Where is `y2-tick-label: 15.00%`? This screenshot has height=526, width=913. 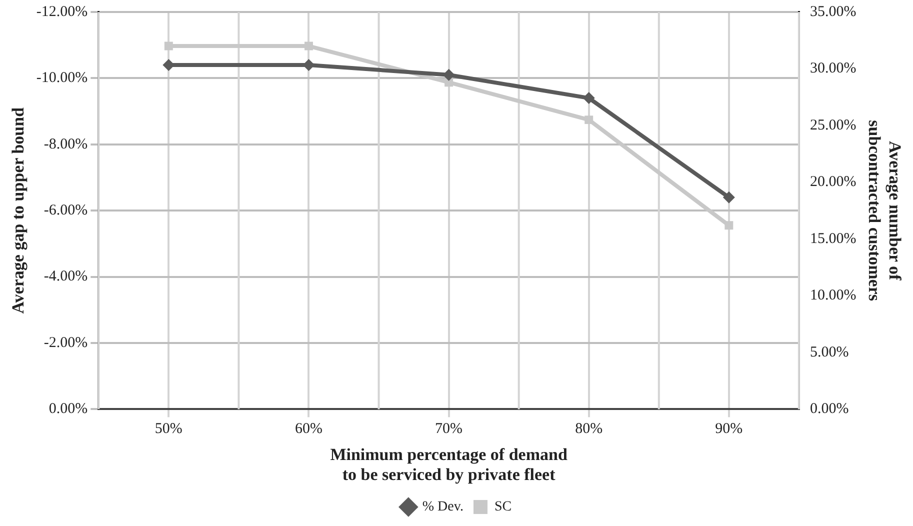
y2-tick-label: 15.00% is located at coordinates (833, 238).